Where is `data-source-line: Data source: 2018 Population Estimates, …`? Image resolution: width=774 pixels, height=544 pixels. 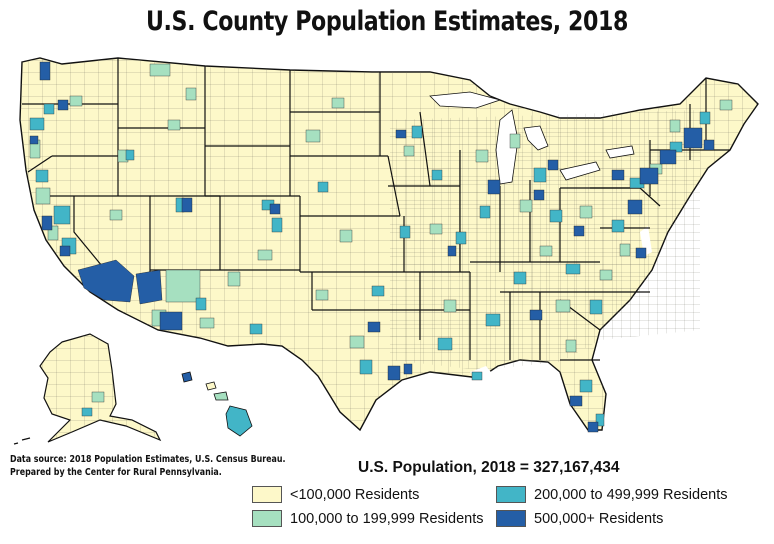
data-source-line: Data source: 2018 Population Estimates, … is located at coordinates (148, 459).